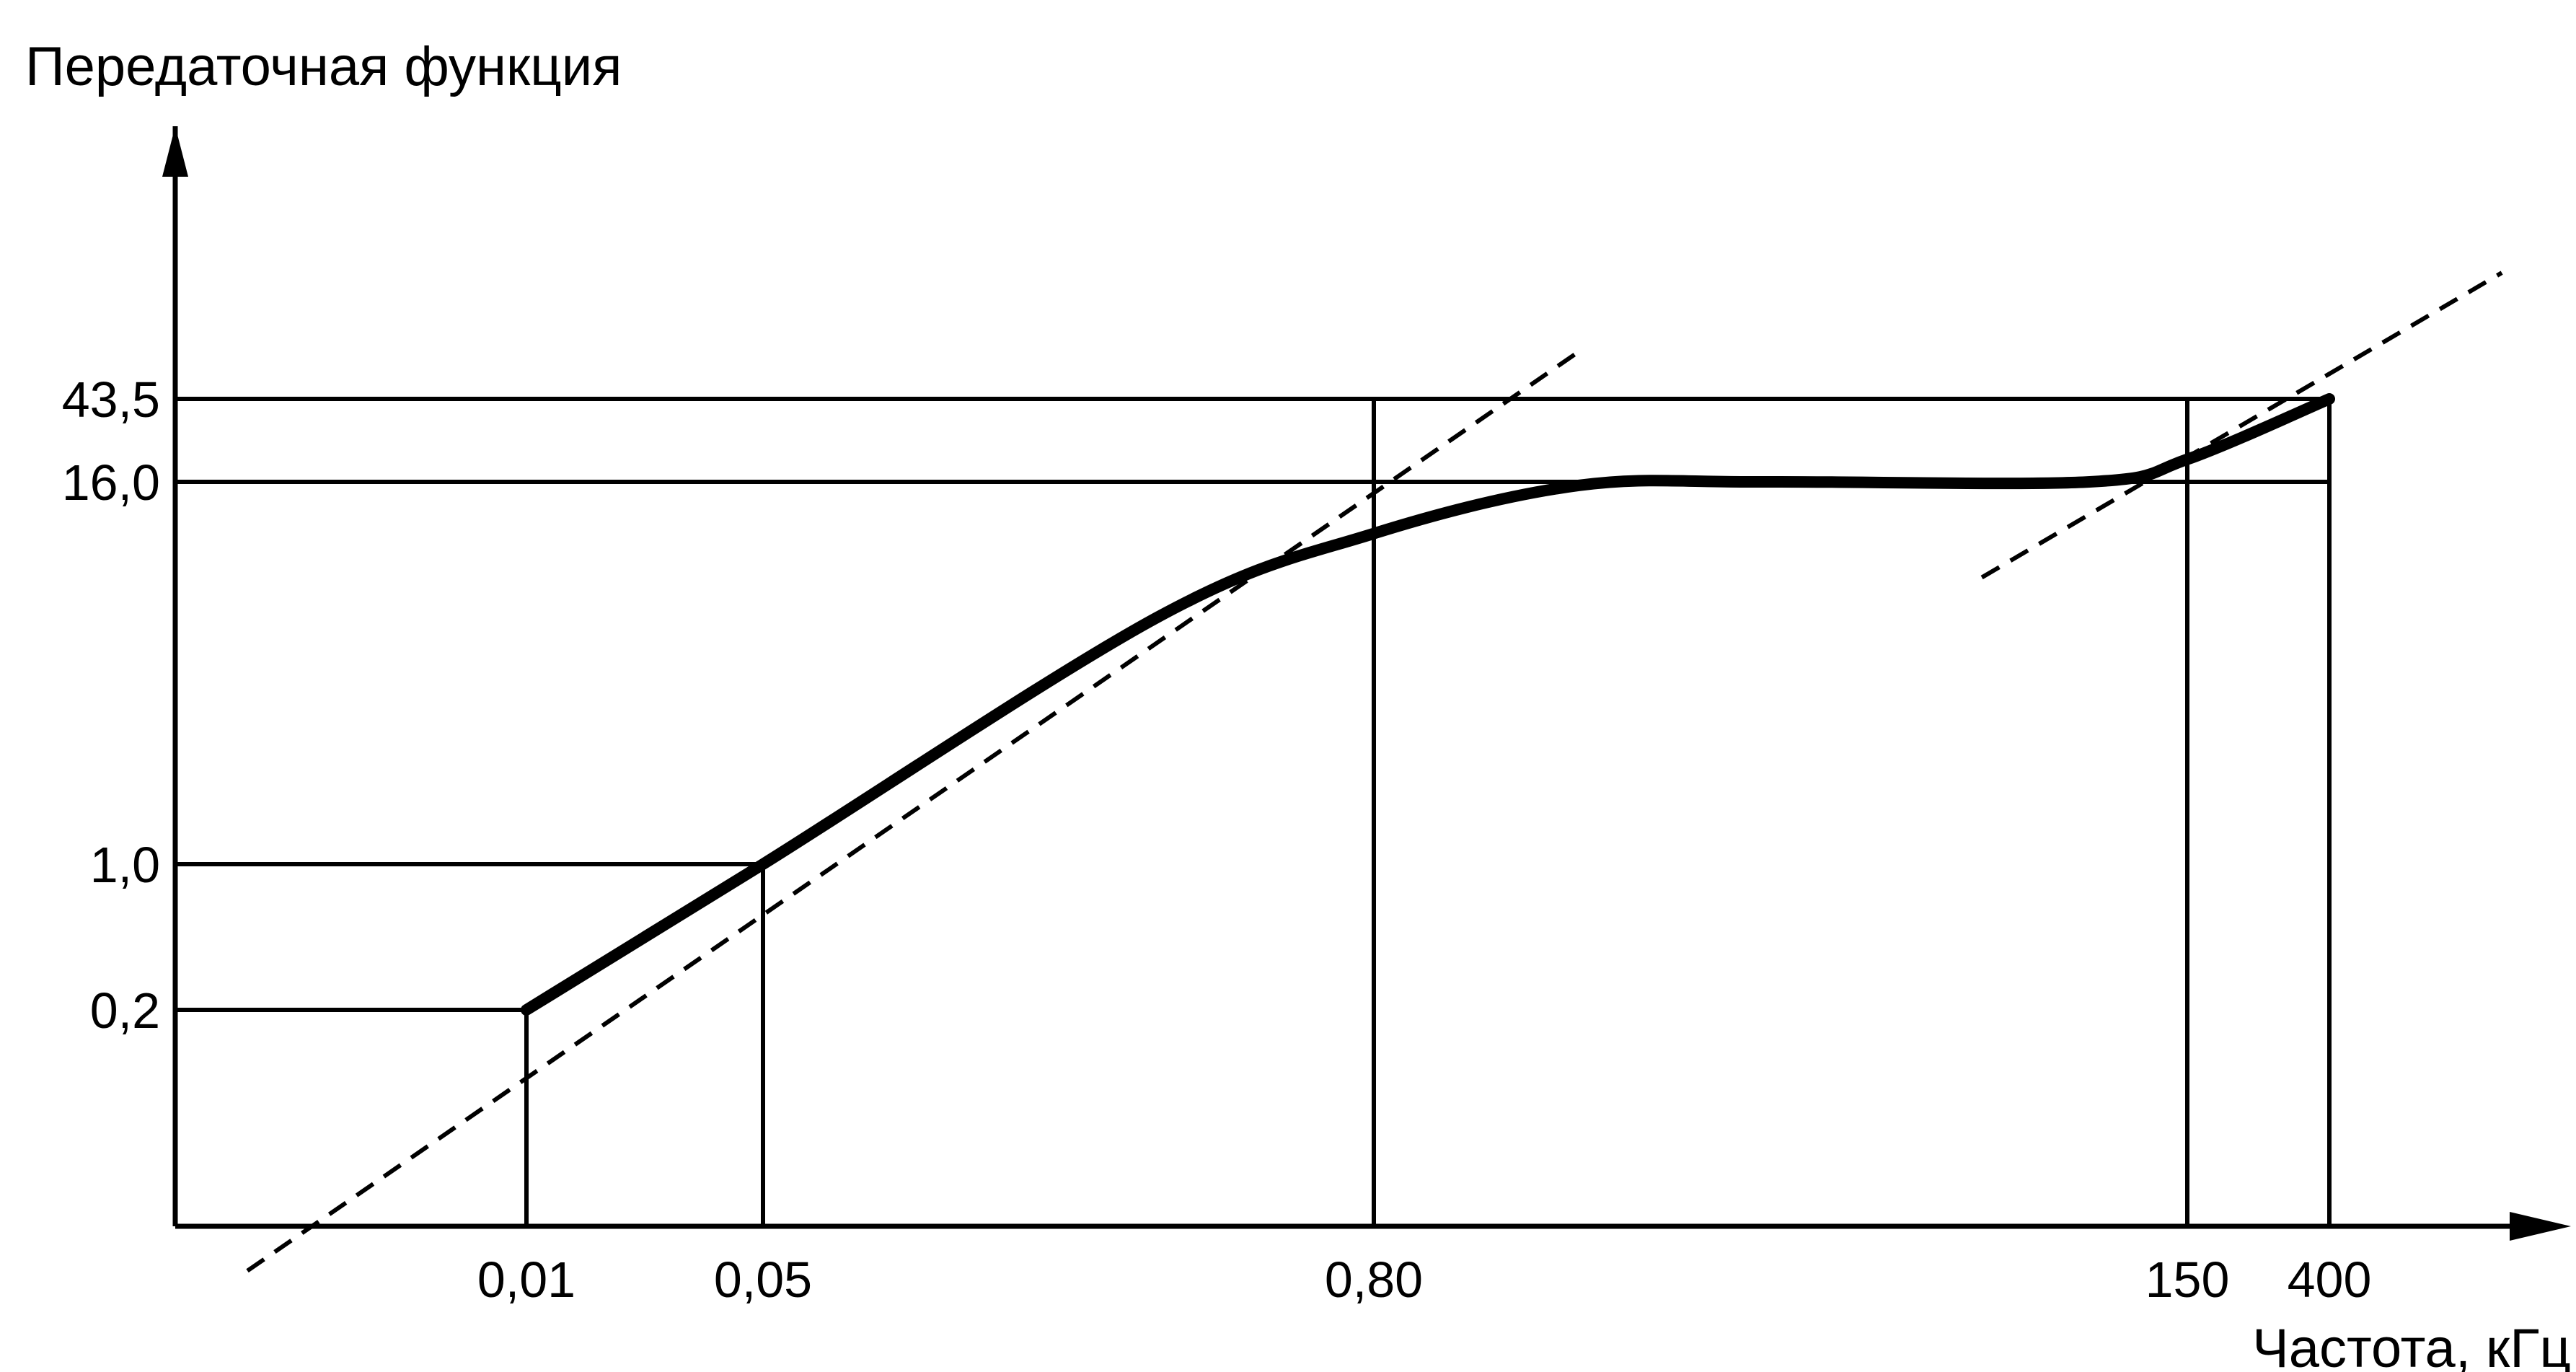  I want to click on y-axis-label: Передаточная функция, so click(323, 66).